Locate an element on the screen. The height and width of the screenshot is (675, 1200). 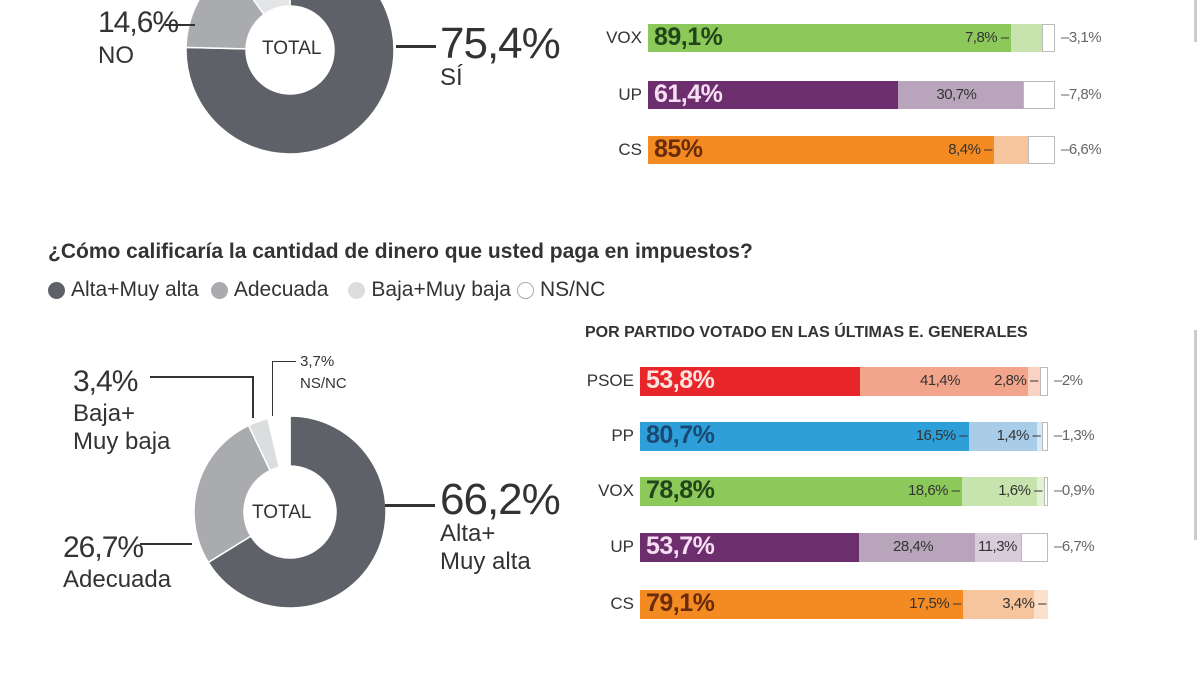
bar-segment-label: –0,9% is located at coordinates (1074, 490).